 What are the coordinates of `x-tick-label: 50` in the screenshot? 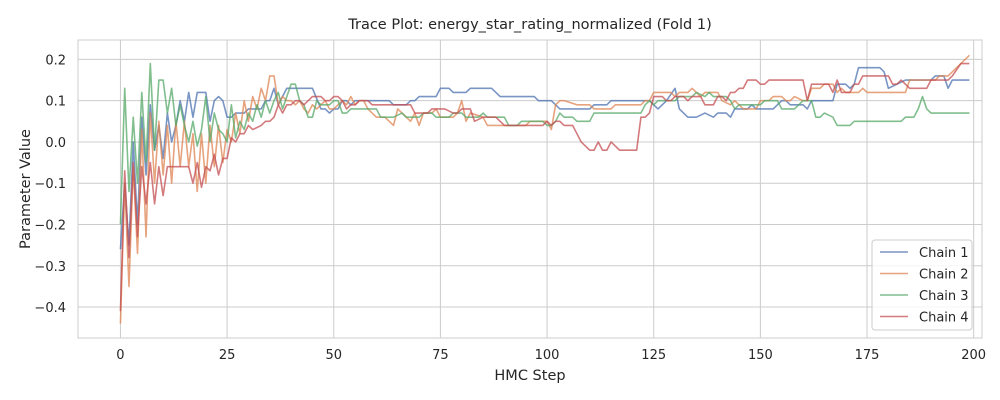 It's located at (333, 355).